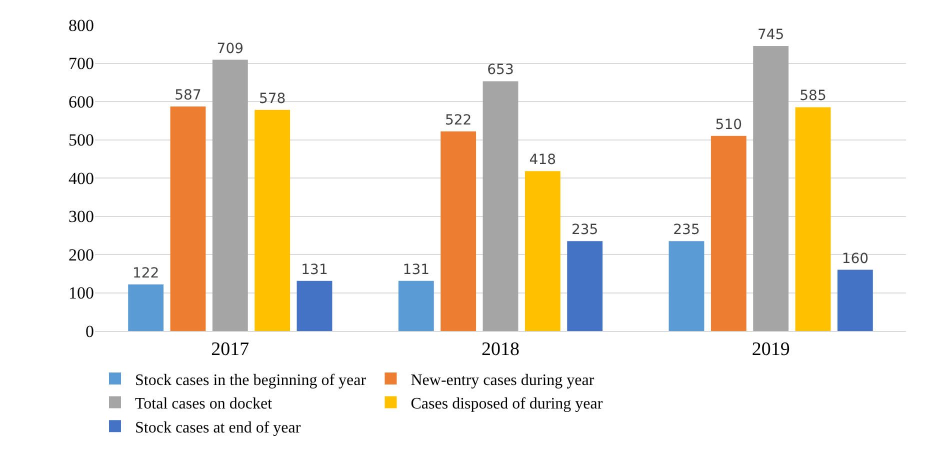 The width and height of the screenshot is (941, 456). Describe the element at coordinates (81, 102) in the screenshot. I see `y-tick-label: 600` at that location.